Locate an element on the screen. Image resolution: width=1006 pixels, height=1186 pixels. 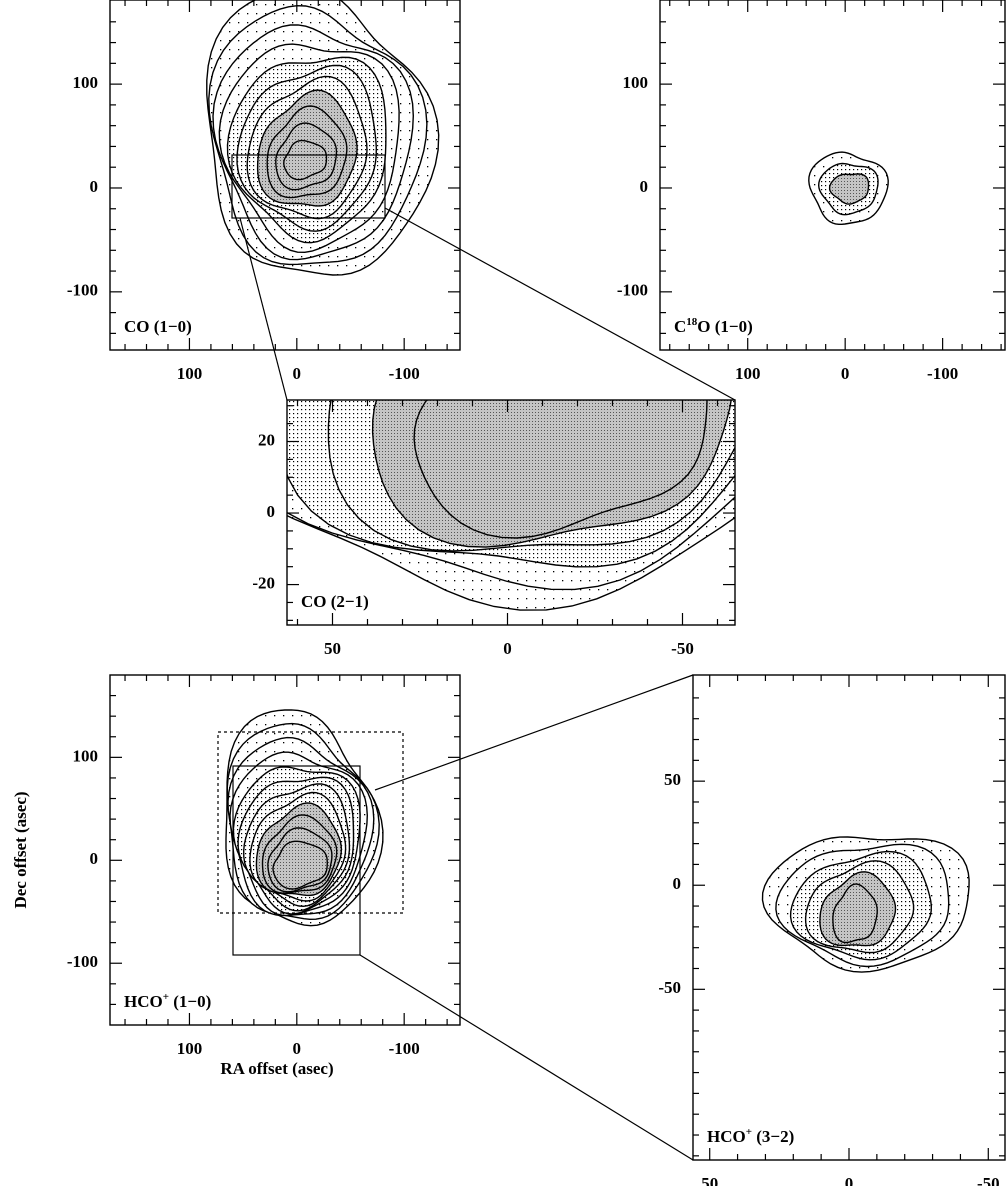
panel: 100 0 -100 100 0 -100 C18O (1−0) is located at coordinates (811, 191).